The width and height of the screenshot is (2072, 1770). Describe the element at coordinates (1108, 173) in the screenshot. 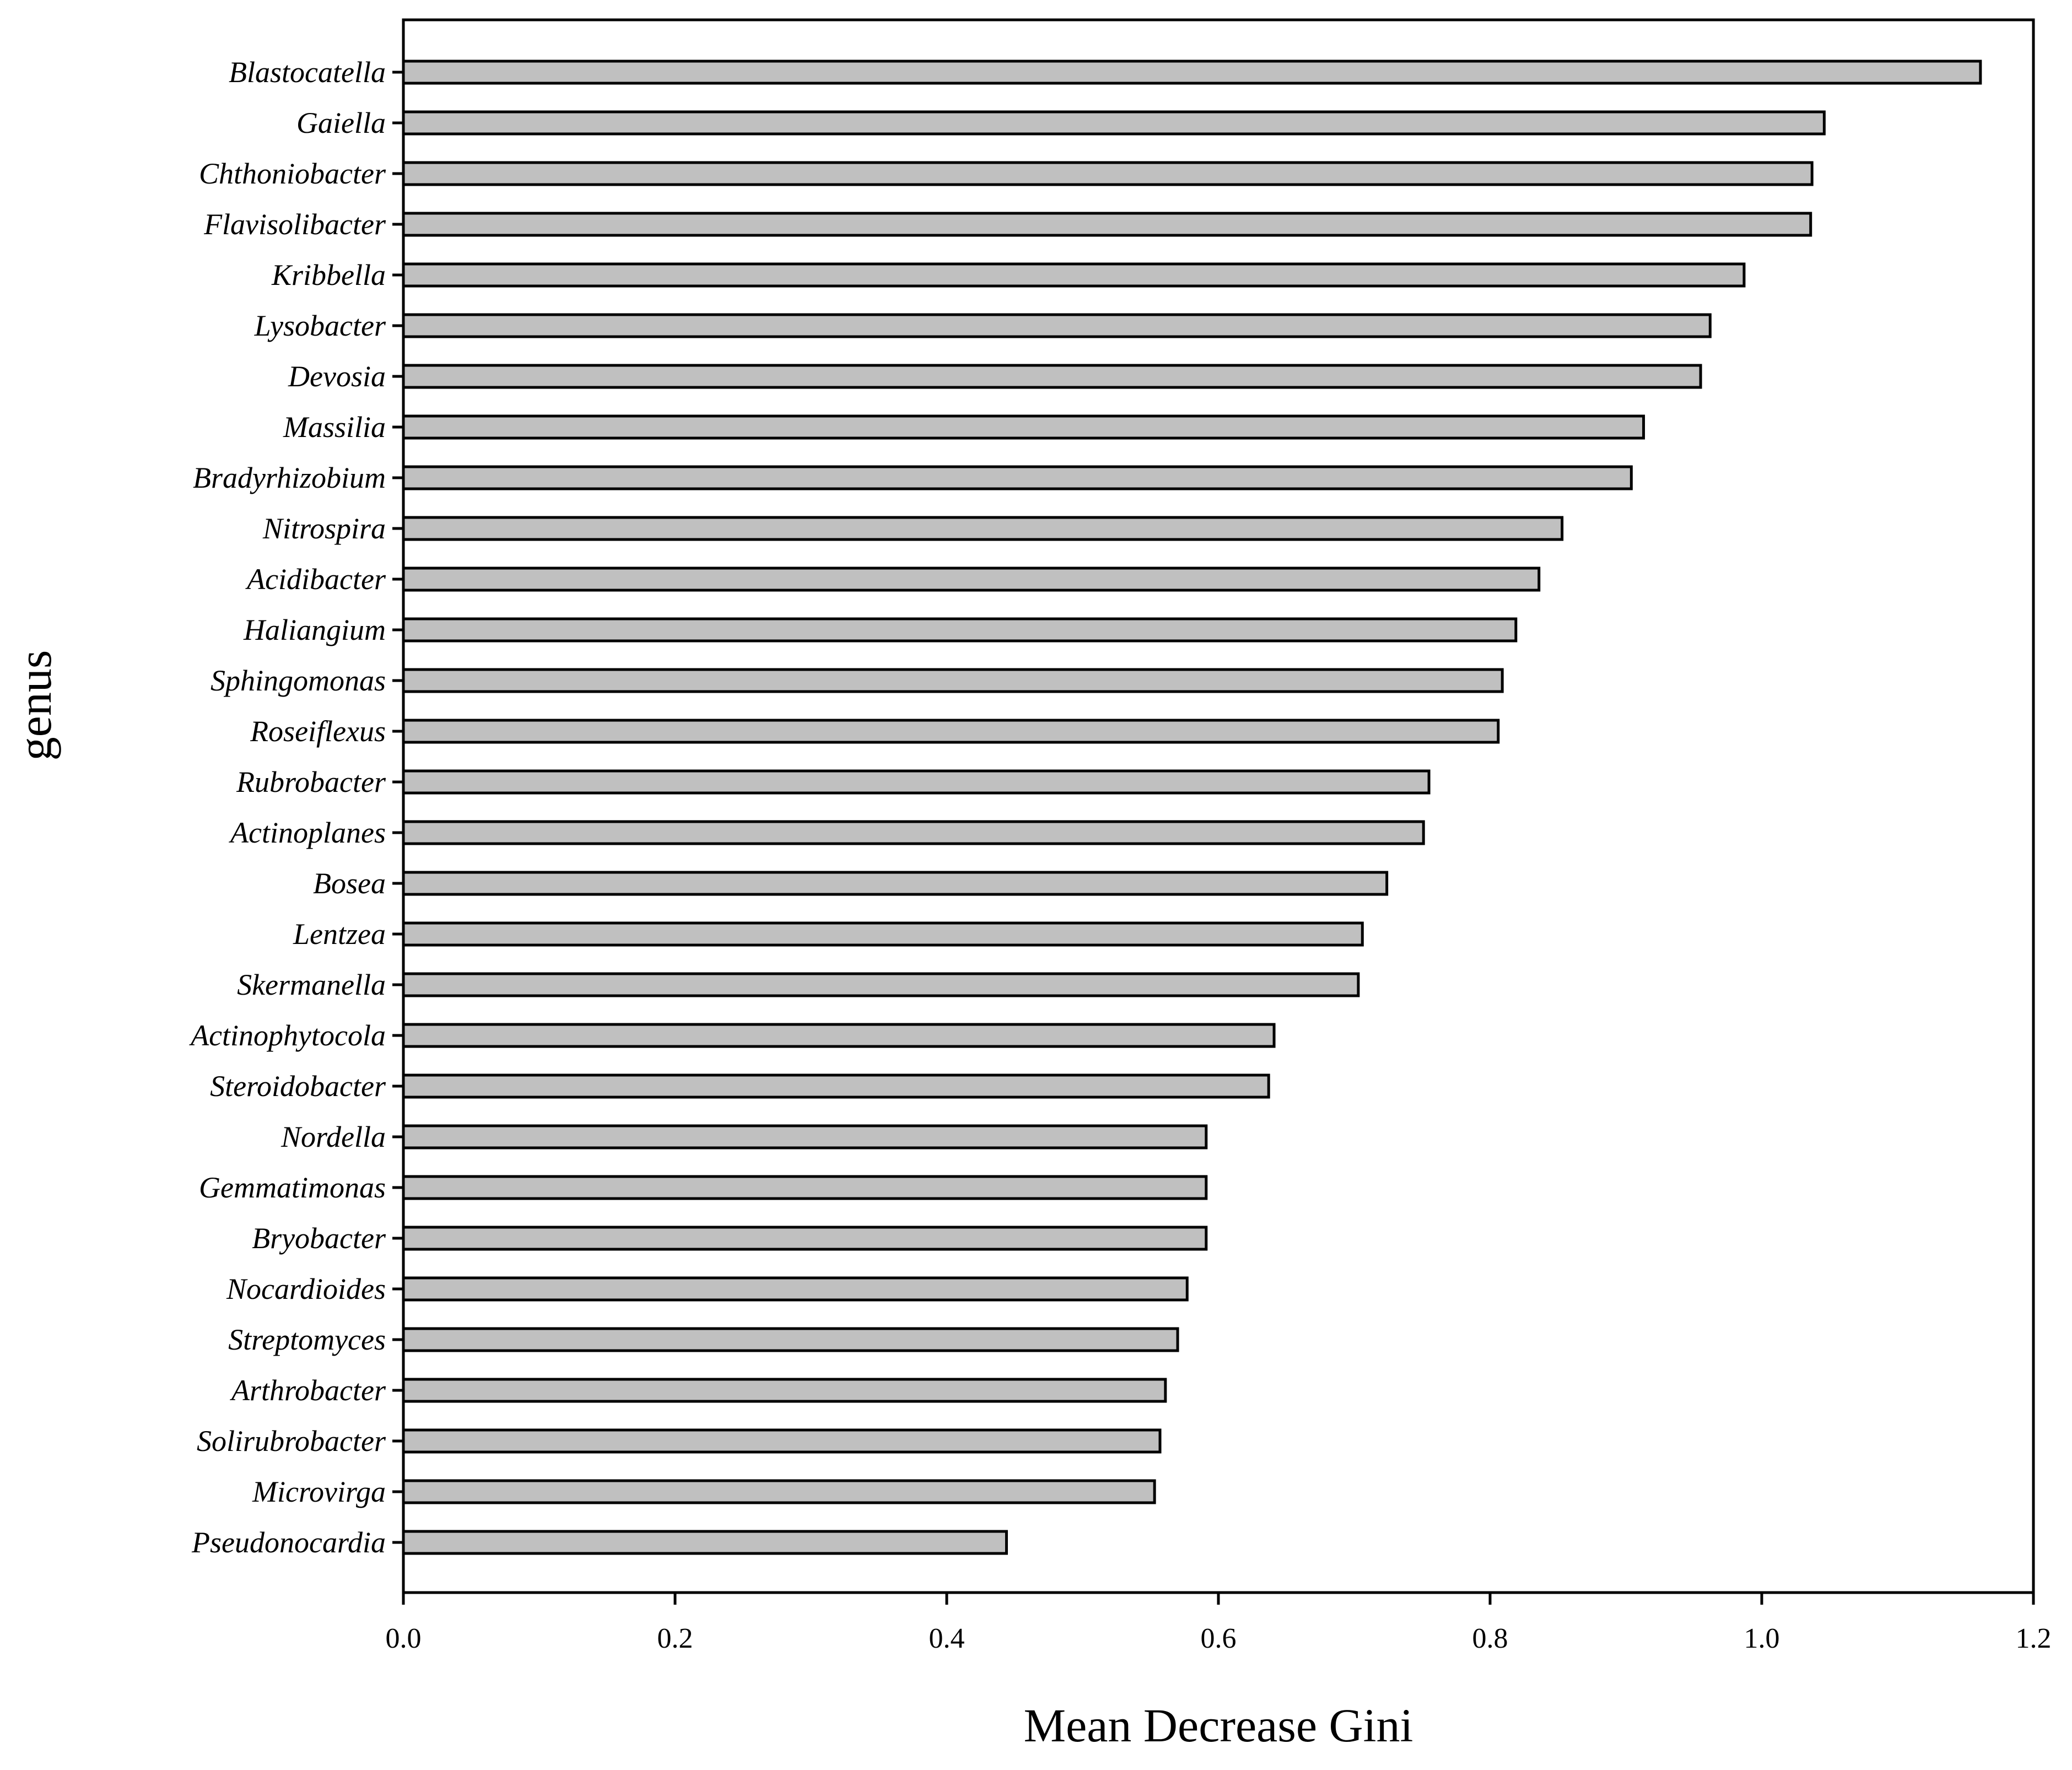

I see `bar-chthoniobacter` at that location.